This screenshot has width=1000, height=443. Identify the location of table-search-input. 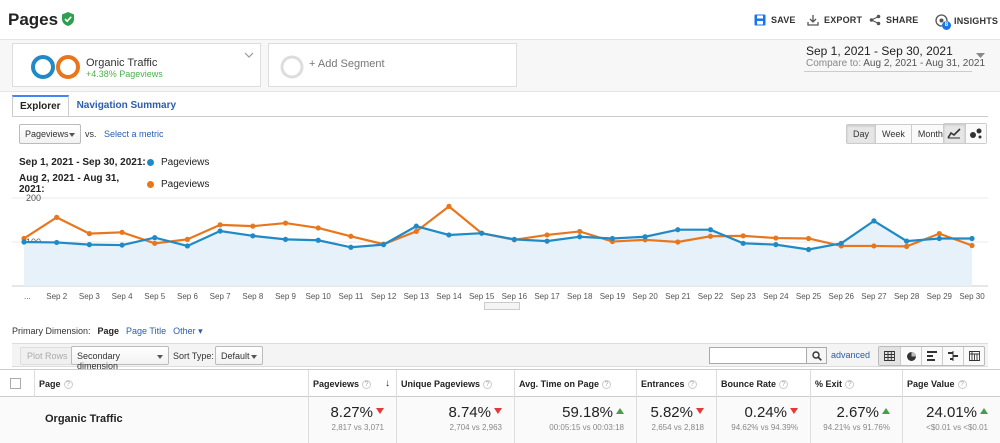
(758, 355).